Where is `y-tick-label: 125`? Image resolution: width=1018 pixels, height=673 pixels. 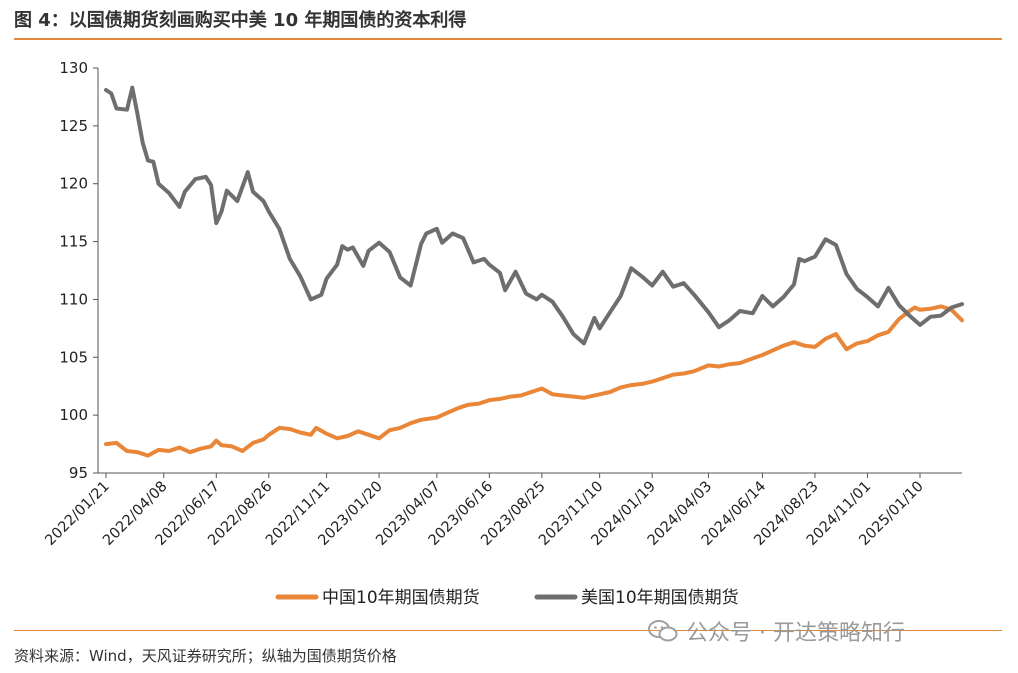
y-tick-label: 125 is located at coordinates (73, 126).